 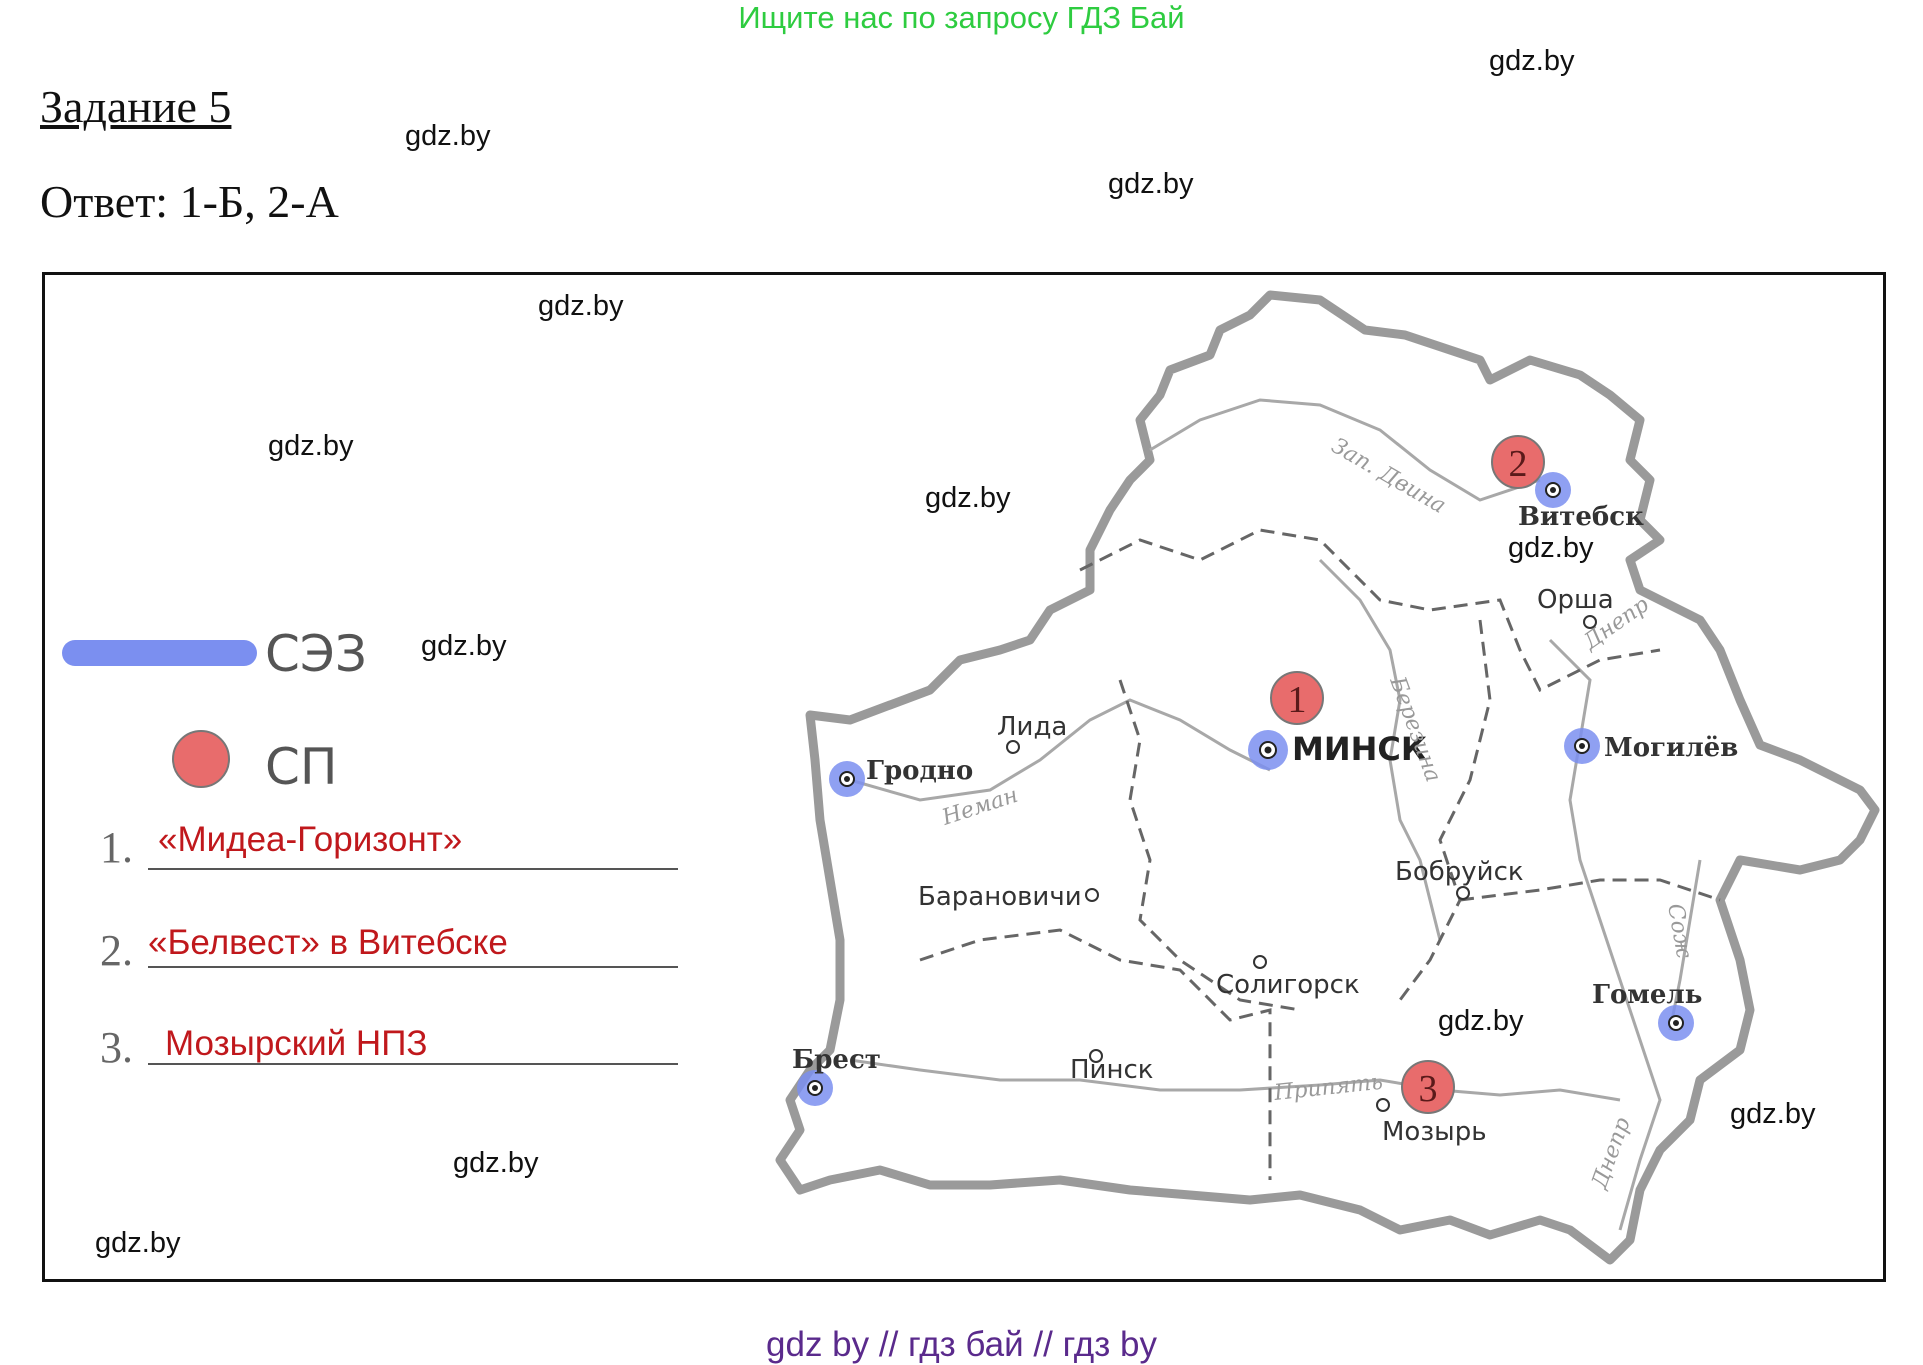 I want to click on city-dot-pinsk, so click(x=1096, y=1056).